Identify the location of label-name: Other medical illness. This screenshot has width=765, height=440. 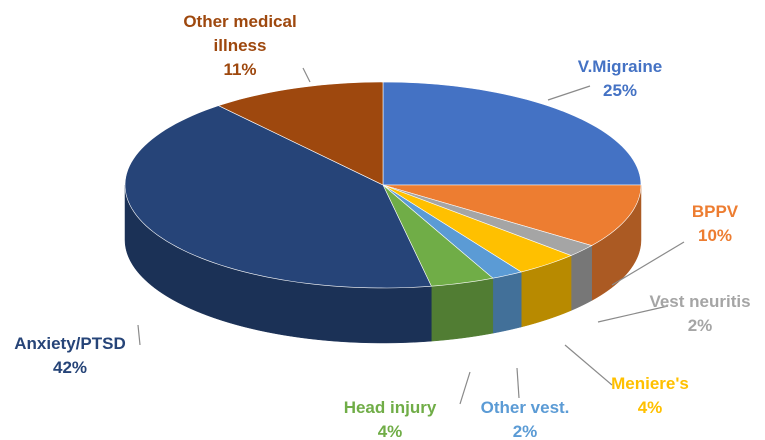
(240, 33).